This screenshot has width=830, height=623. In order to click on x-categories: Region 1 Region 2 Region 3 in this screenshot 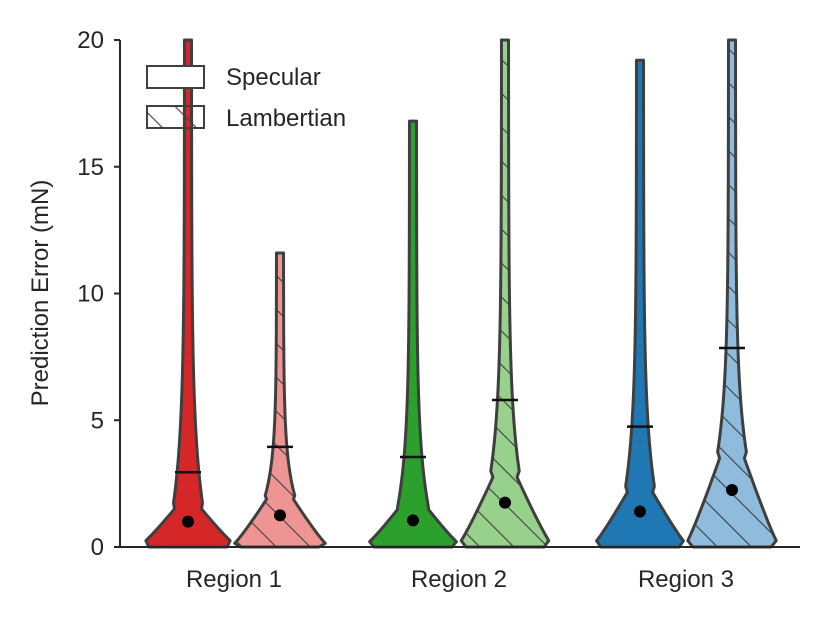, I will do `click(460, 579)`.